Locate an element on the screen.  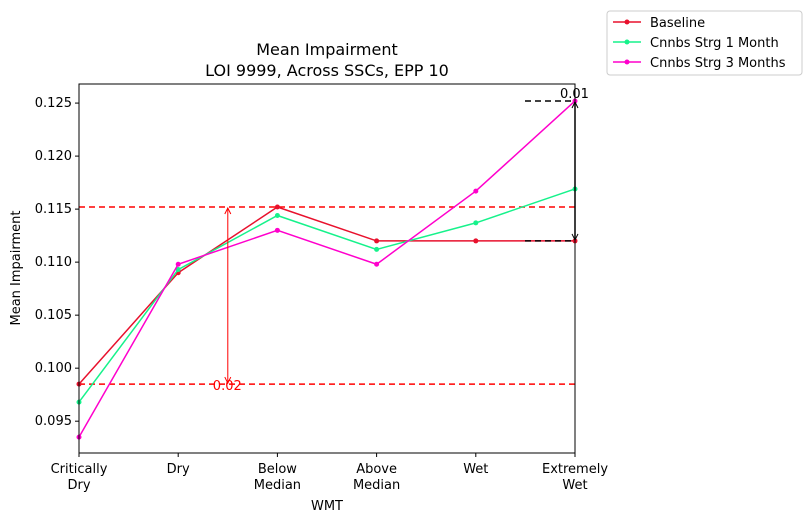
legend-label-0: Baseline is located at coordinates (677, 23).